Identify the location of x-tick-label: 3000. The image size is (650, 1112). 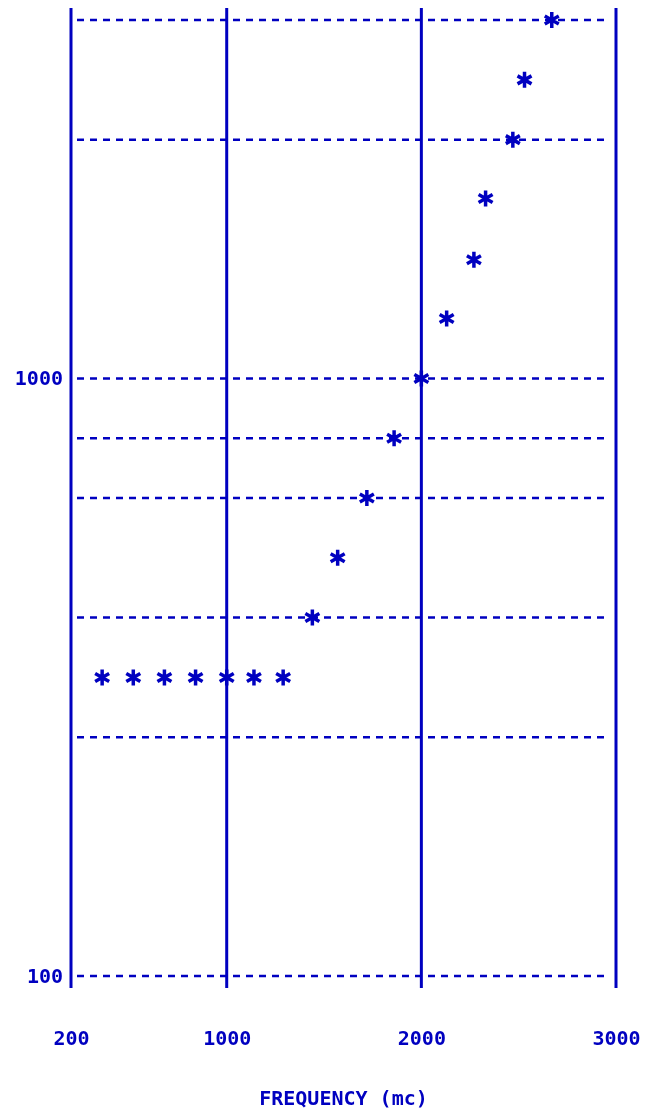
(616, 1038).